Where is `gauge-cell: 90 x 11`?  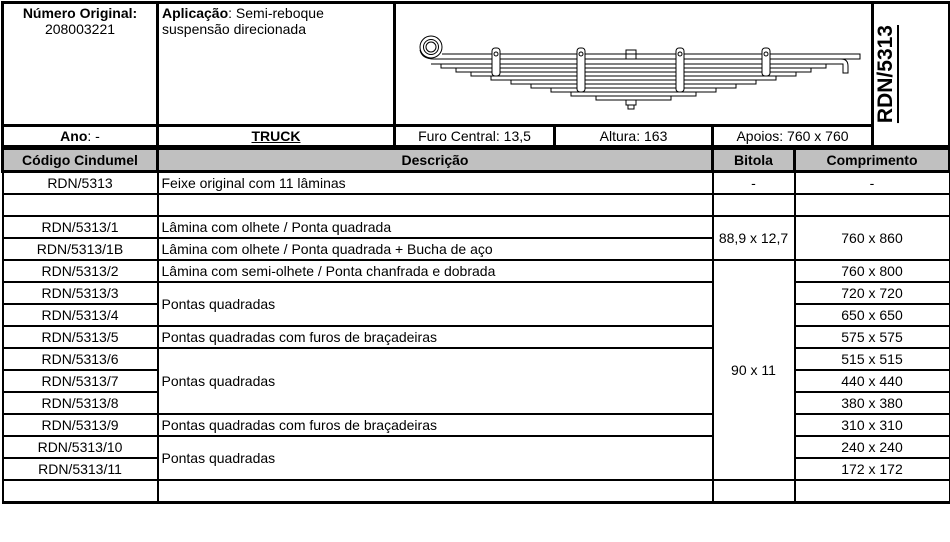 gauge-cell: 90 x 11 is located at coordinates (753, 370).